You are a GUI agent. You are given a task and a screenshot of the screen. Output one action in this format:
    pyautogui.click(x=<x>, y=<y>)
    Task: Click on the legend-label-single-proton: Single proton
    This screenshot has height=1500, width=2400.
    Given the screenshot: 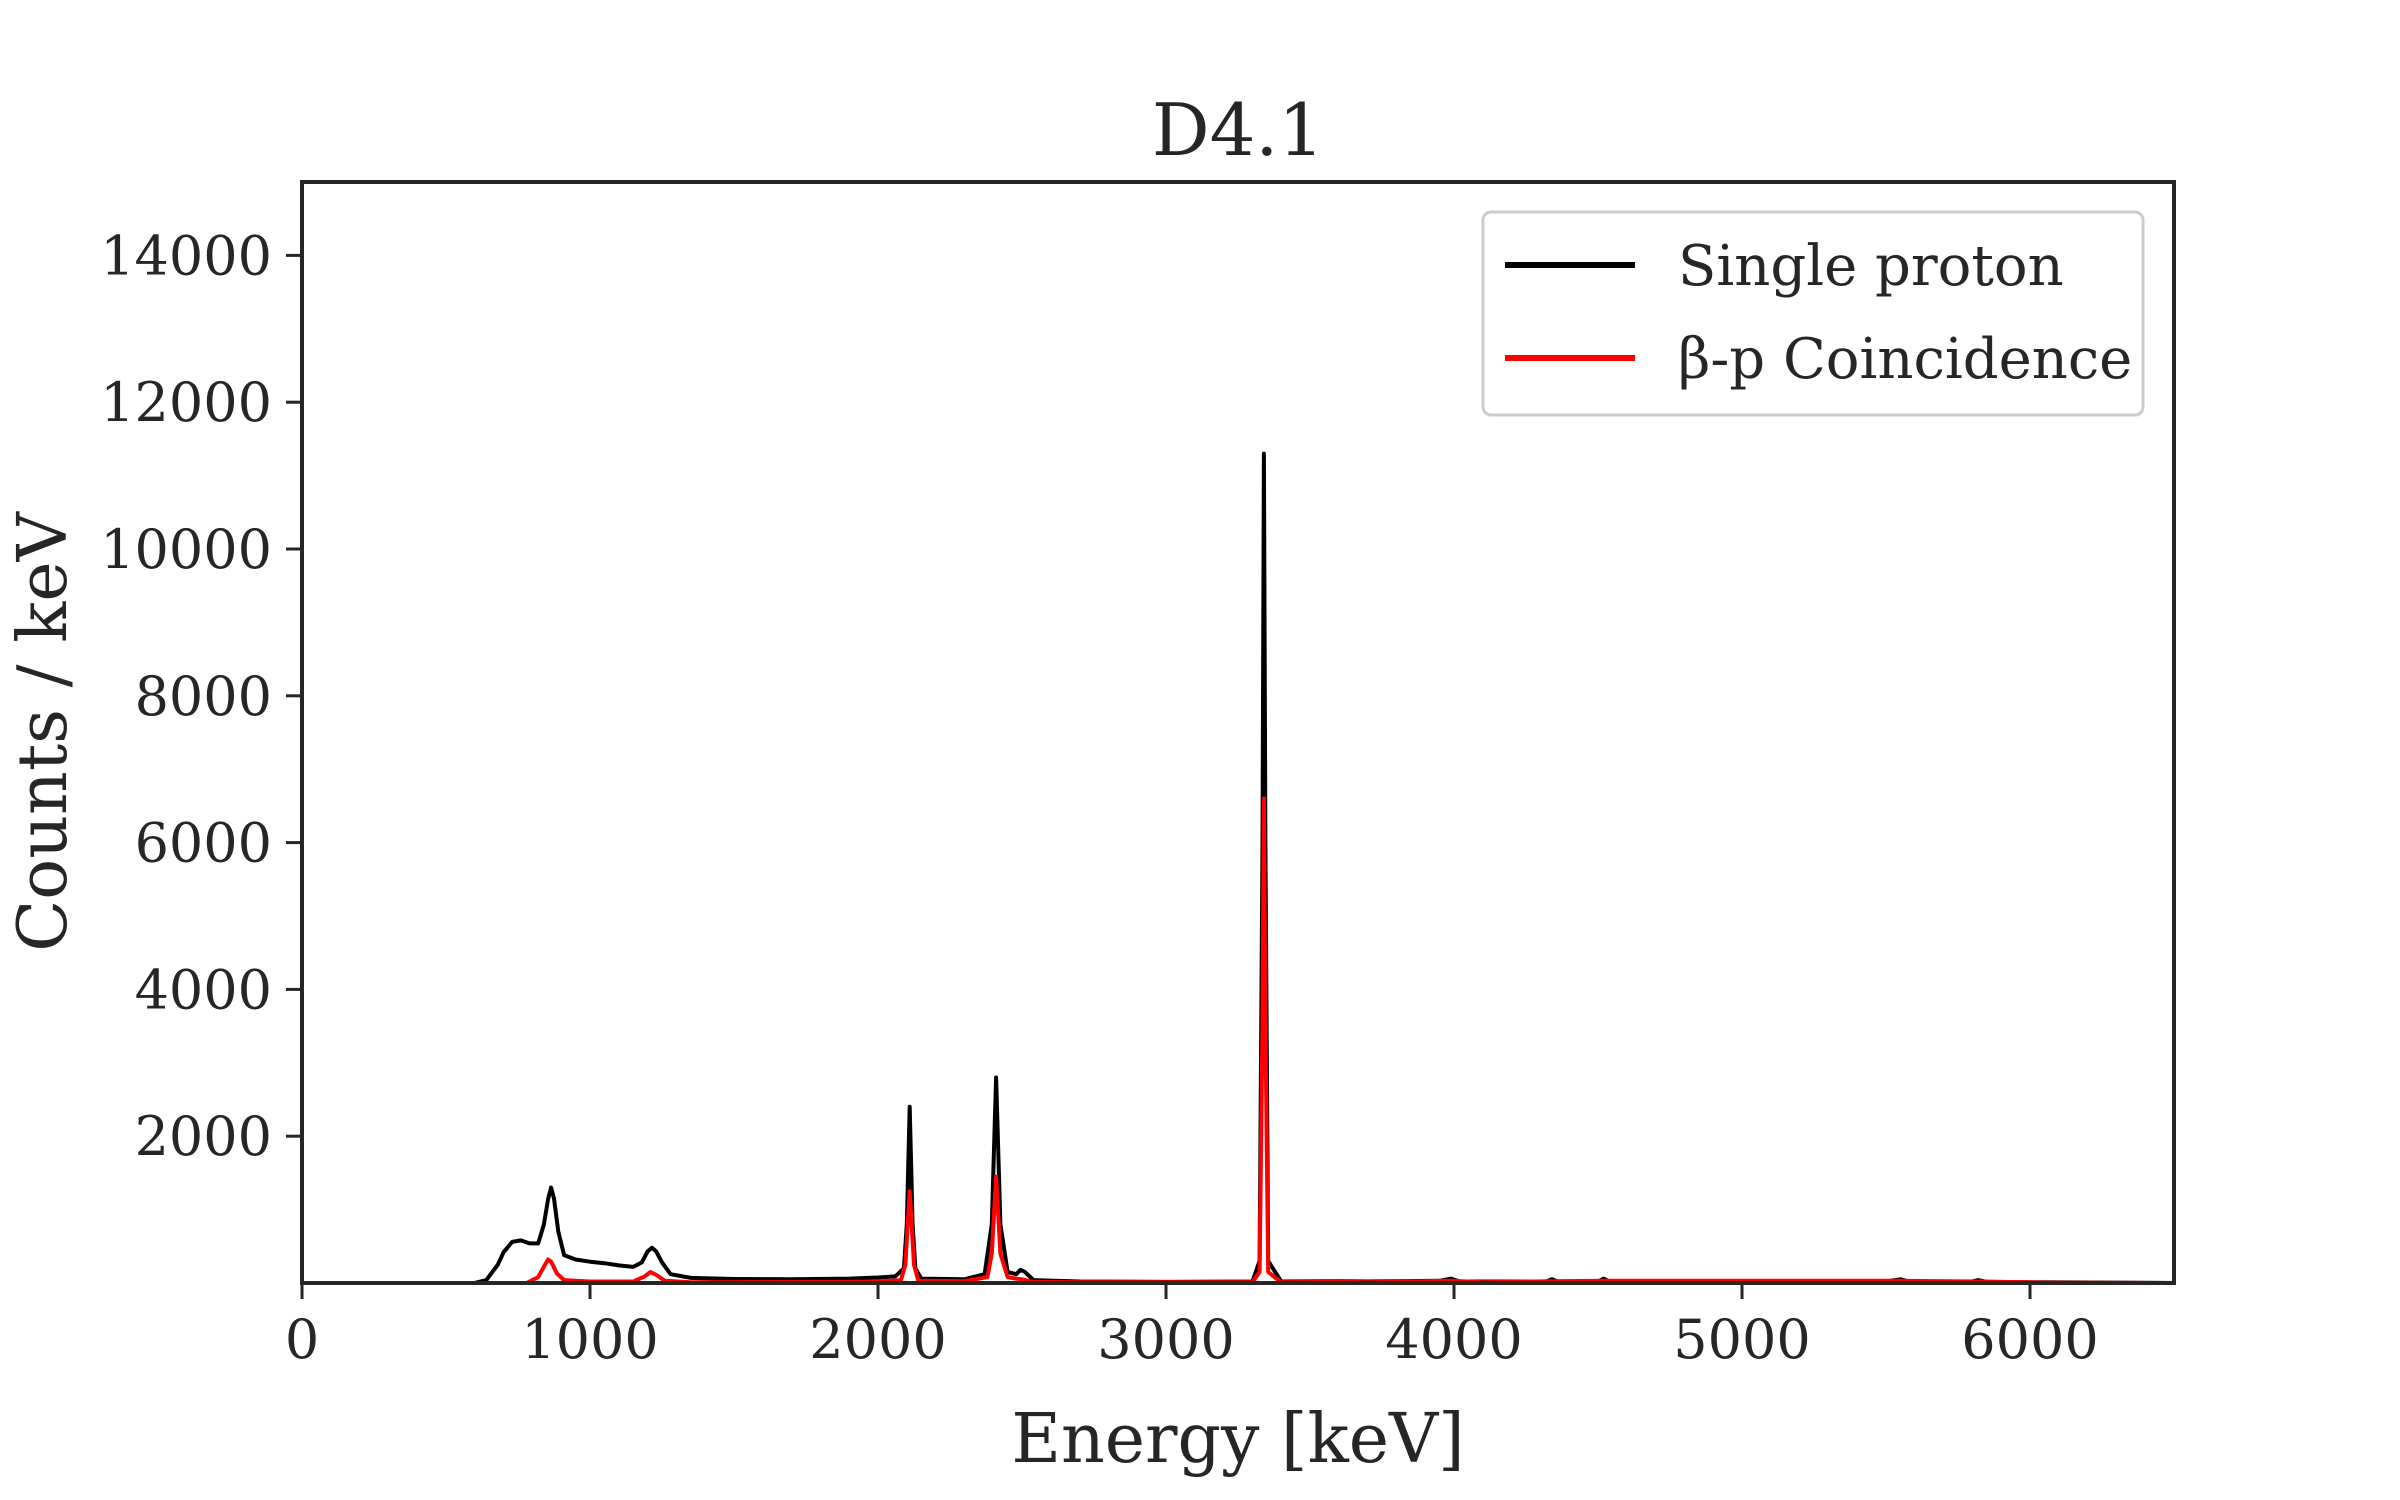 What is the action you would take?
    pyautogui.click(x=1871, y=266)
    